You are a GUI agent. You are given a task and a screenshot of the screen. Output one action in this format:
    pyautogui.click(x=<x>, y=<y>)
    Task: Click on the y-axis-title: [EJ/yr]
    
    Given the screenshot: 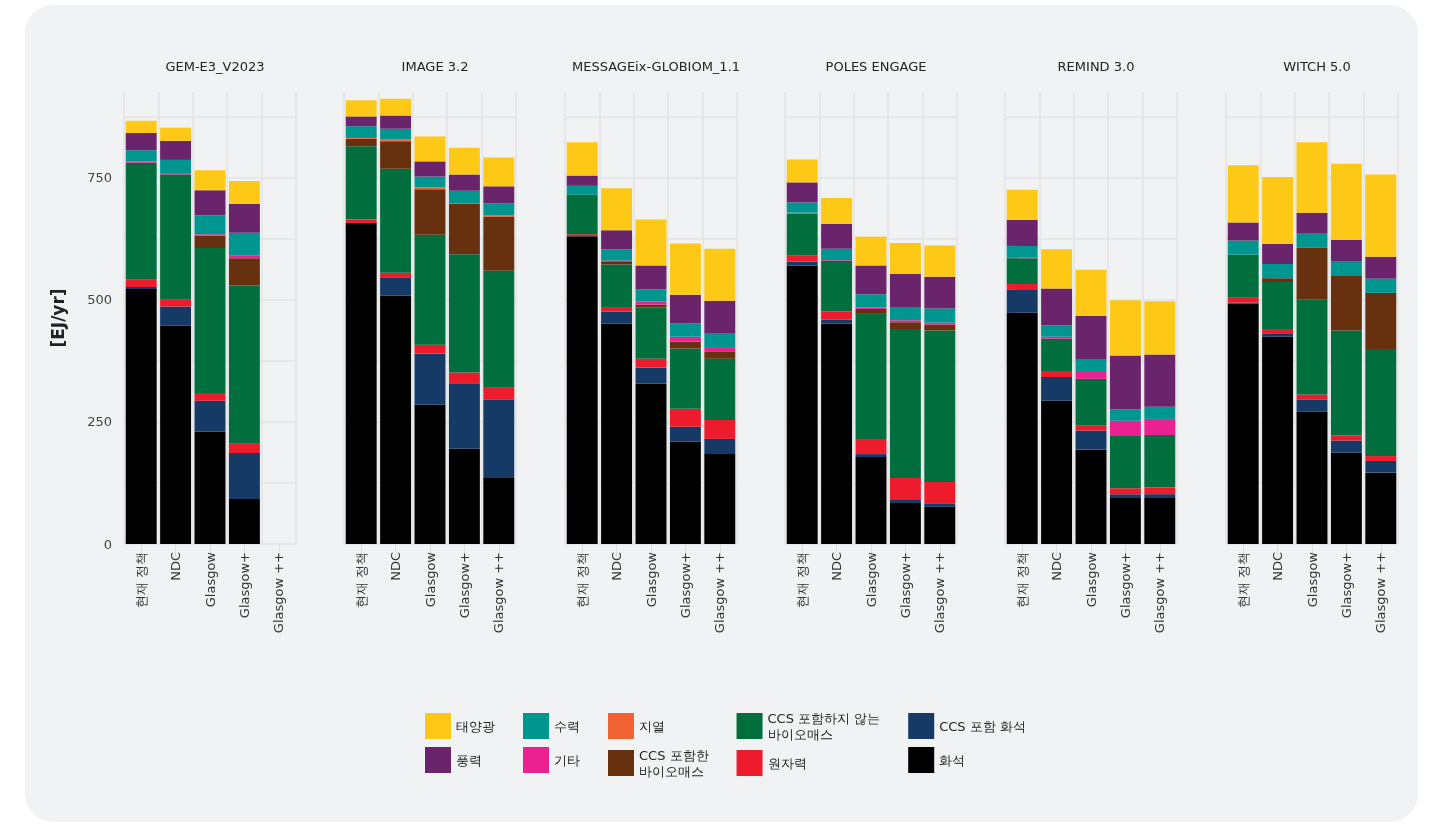 What is the action you would take?
    pyautogui.click(x=57, y=318)
    